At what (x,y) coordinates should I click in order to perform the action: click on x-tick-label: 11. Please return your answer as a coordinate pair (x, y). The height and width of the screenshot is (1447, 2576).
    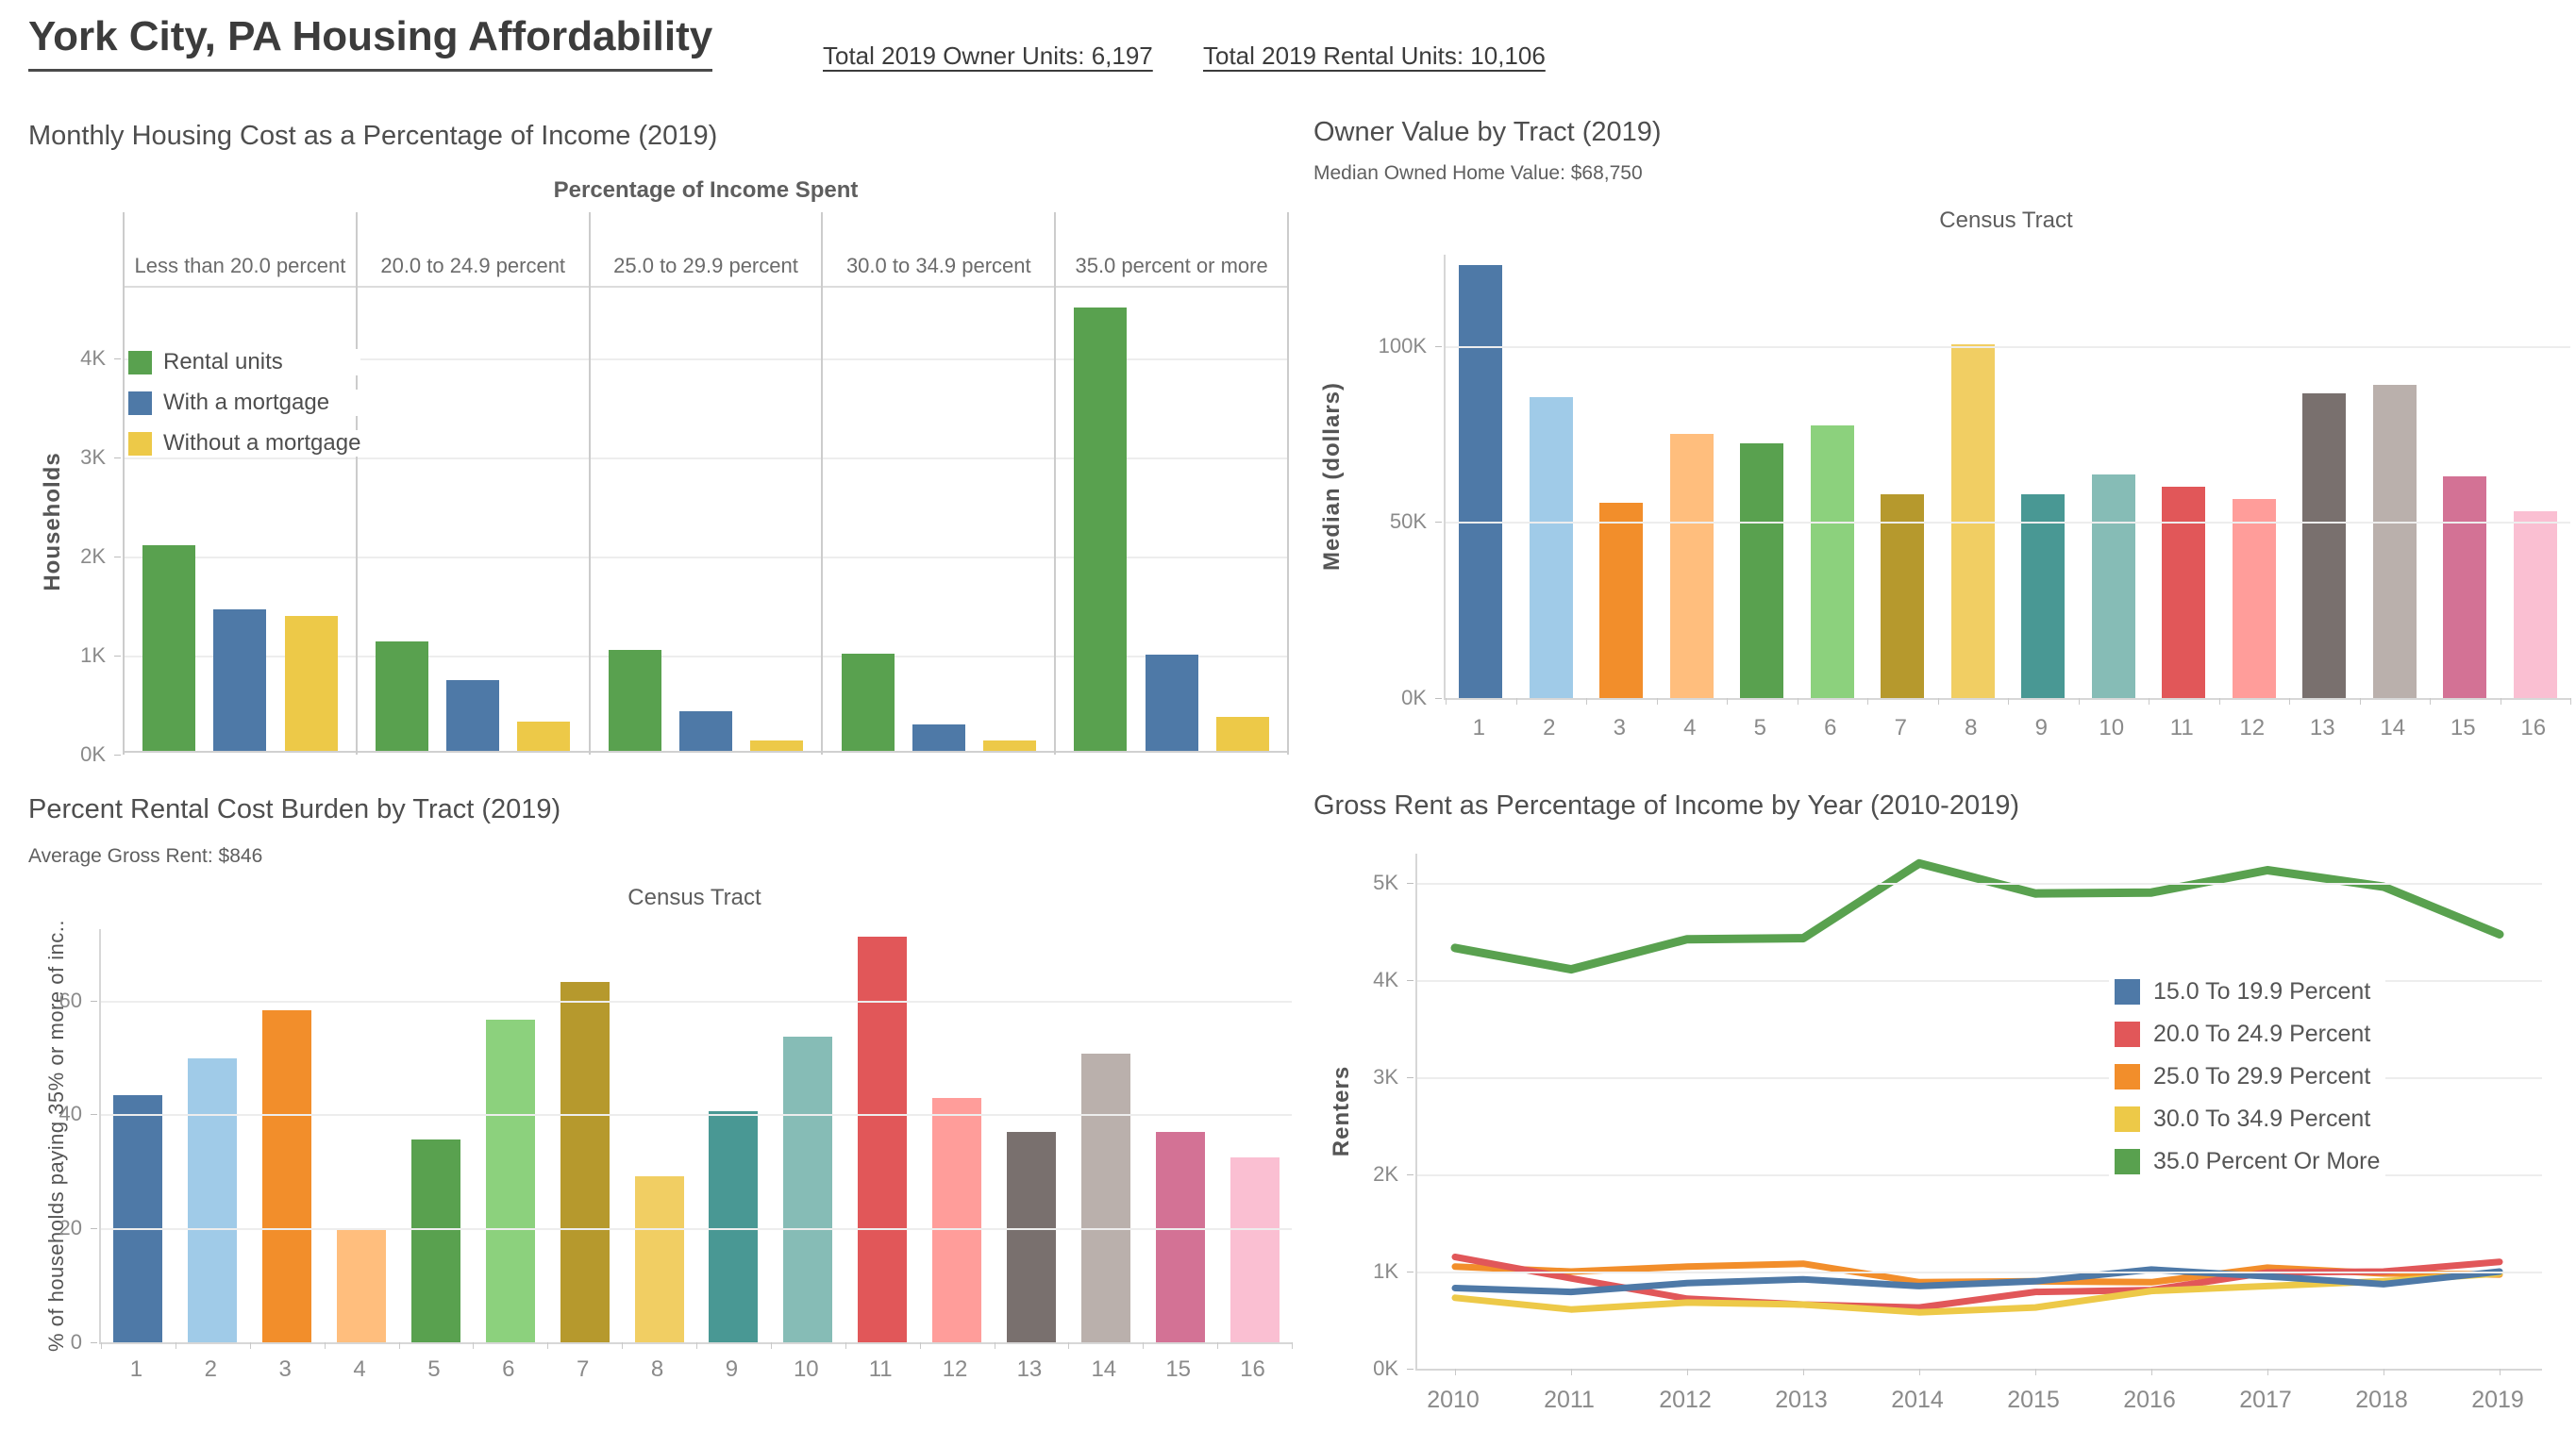
    Looking at the image, I should click on (2181, 728).